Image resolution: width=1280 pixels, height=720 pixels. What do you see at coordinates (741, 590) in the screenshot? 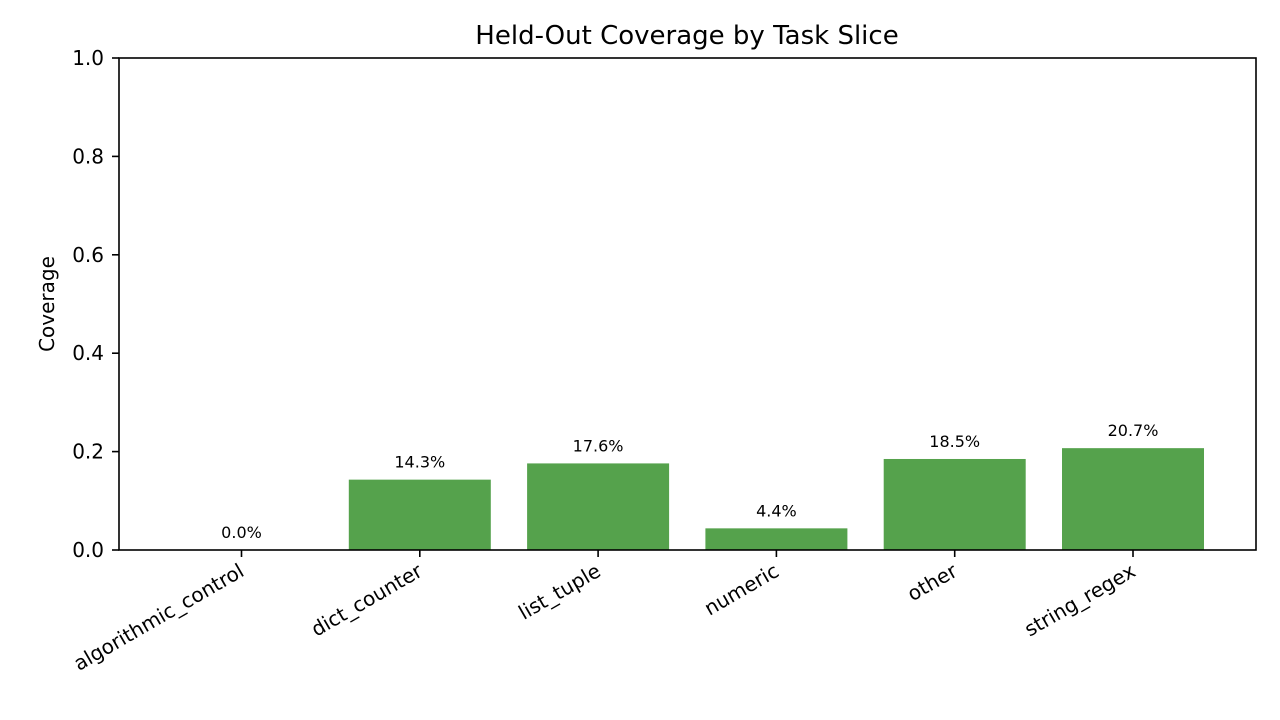
I see `x-tick-label-numeric: numeric` at bounding box center [741, 590].